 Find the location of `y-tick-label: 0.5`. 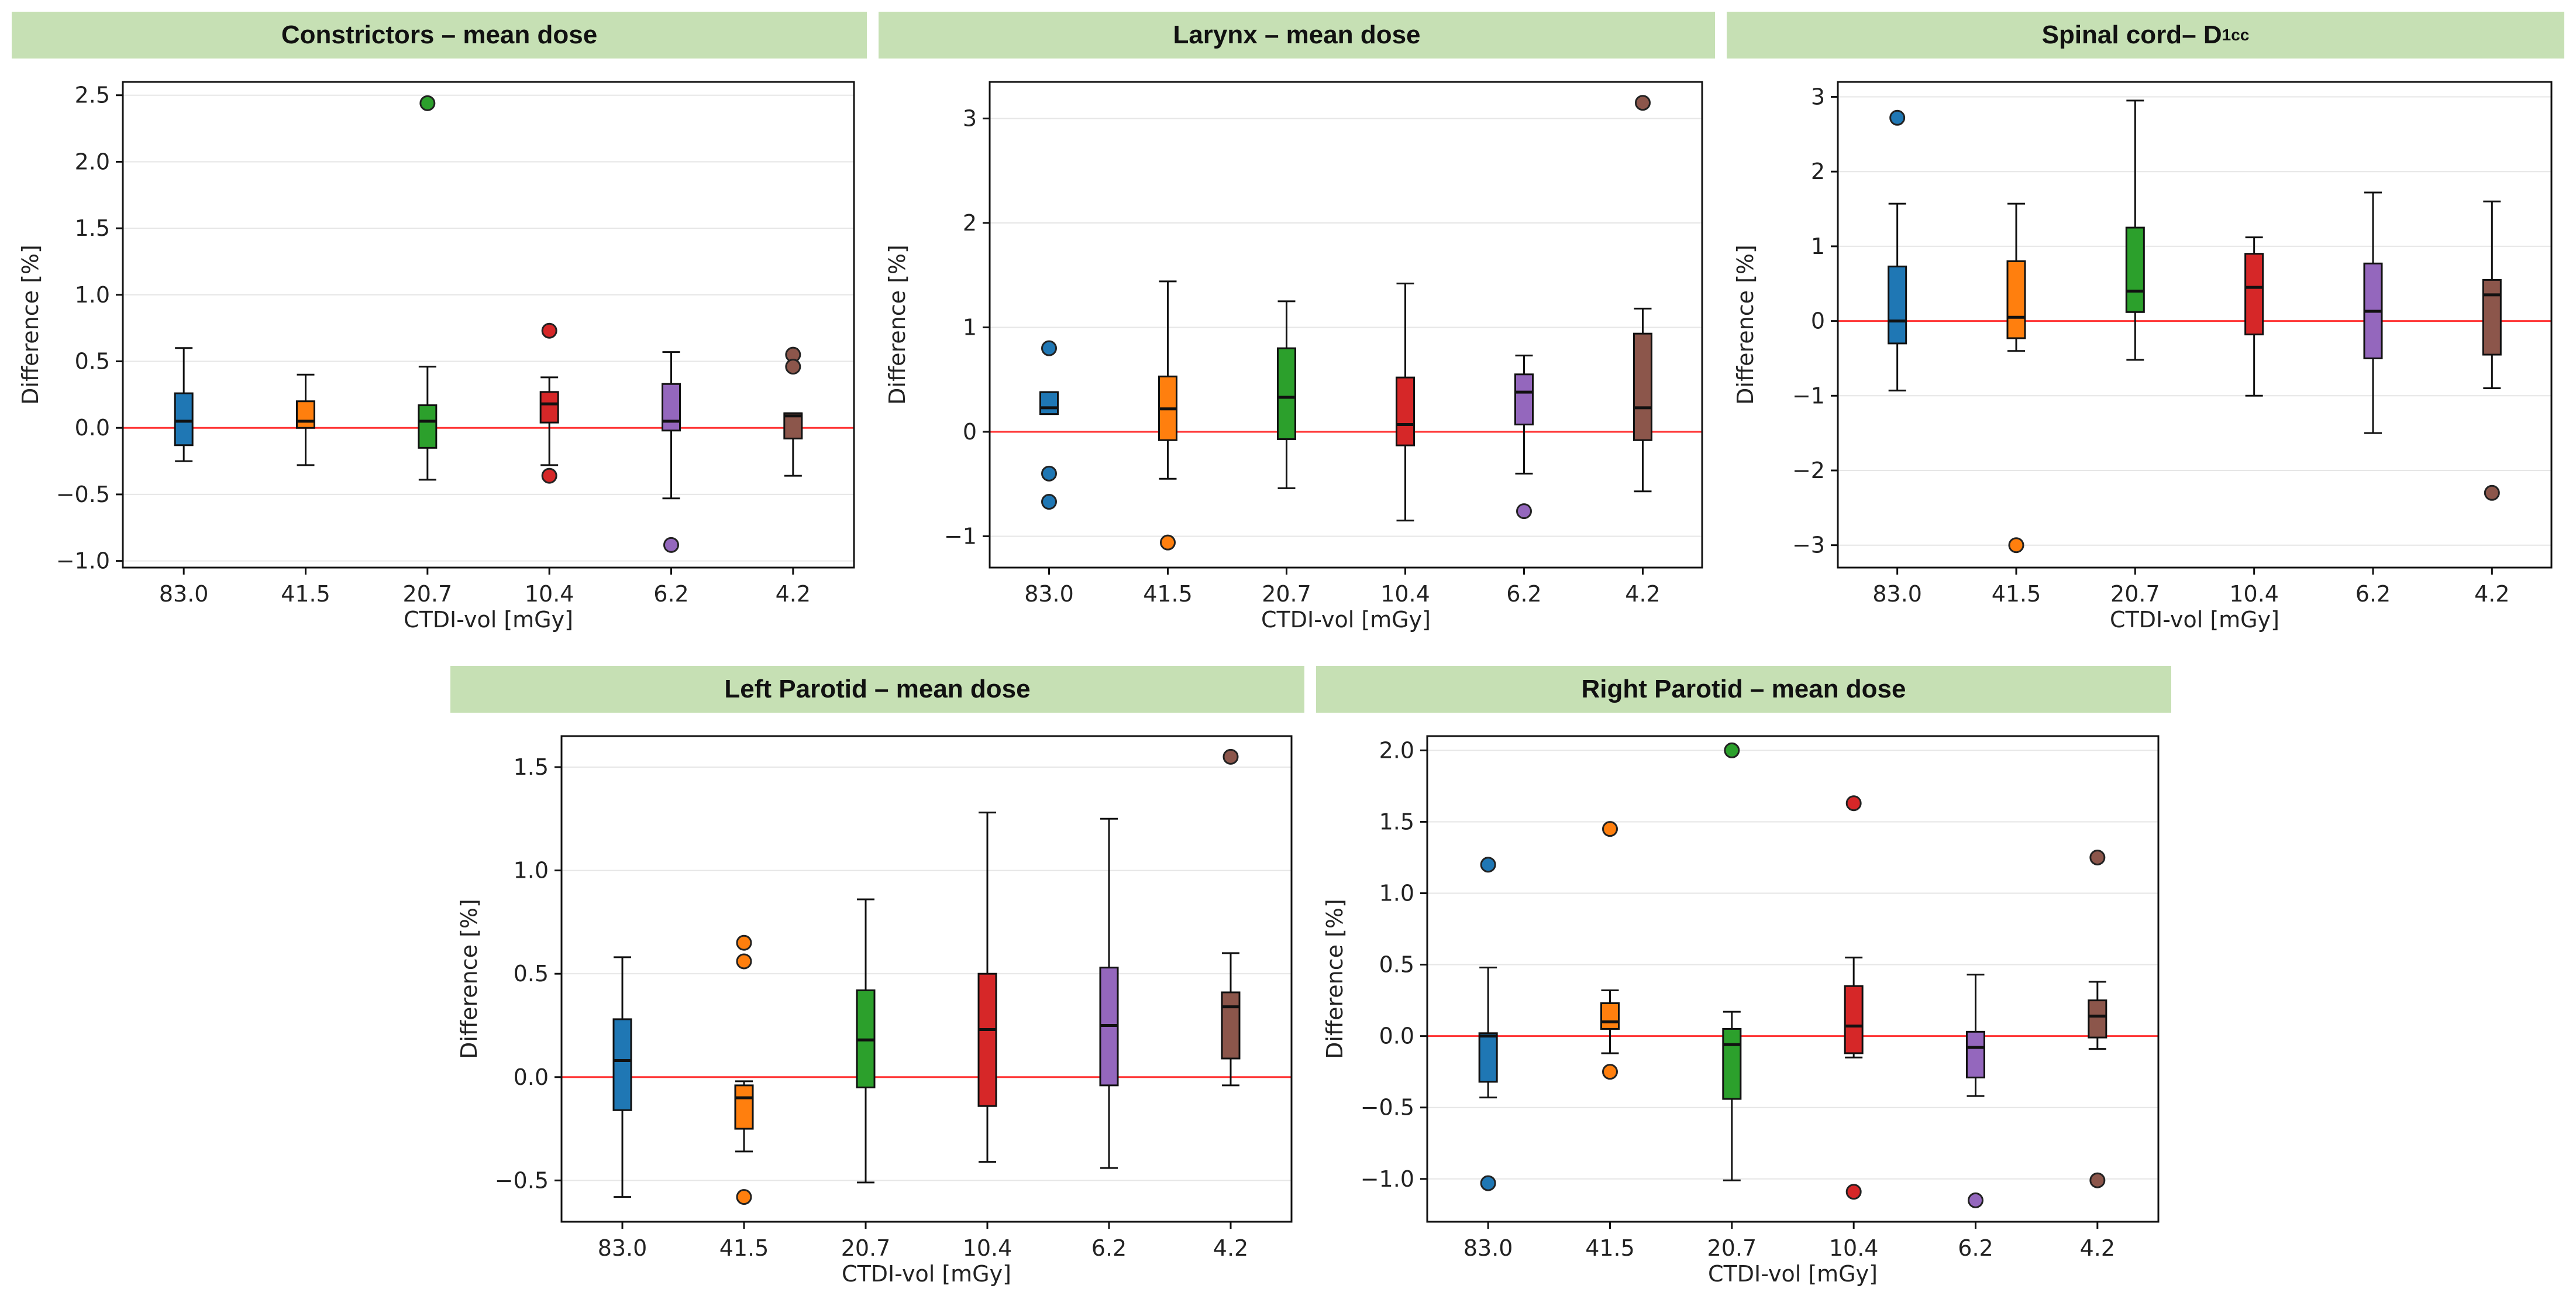

y-tick-label: 0.5 is located at coordinates (1396, 965).